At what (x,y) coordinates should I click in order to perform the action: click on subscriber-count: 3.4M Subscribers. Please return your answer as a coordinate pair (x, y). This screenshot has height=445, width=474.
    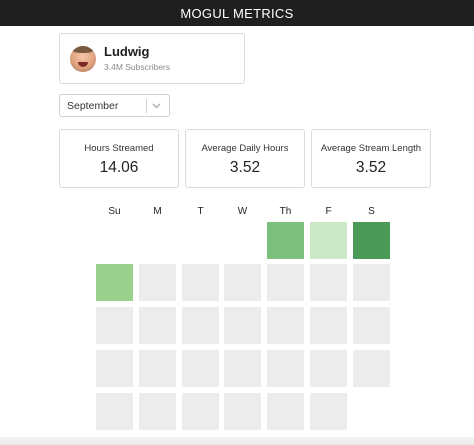
    Looking at the image, I should click on (137, 67).